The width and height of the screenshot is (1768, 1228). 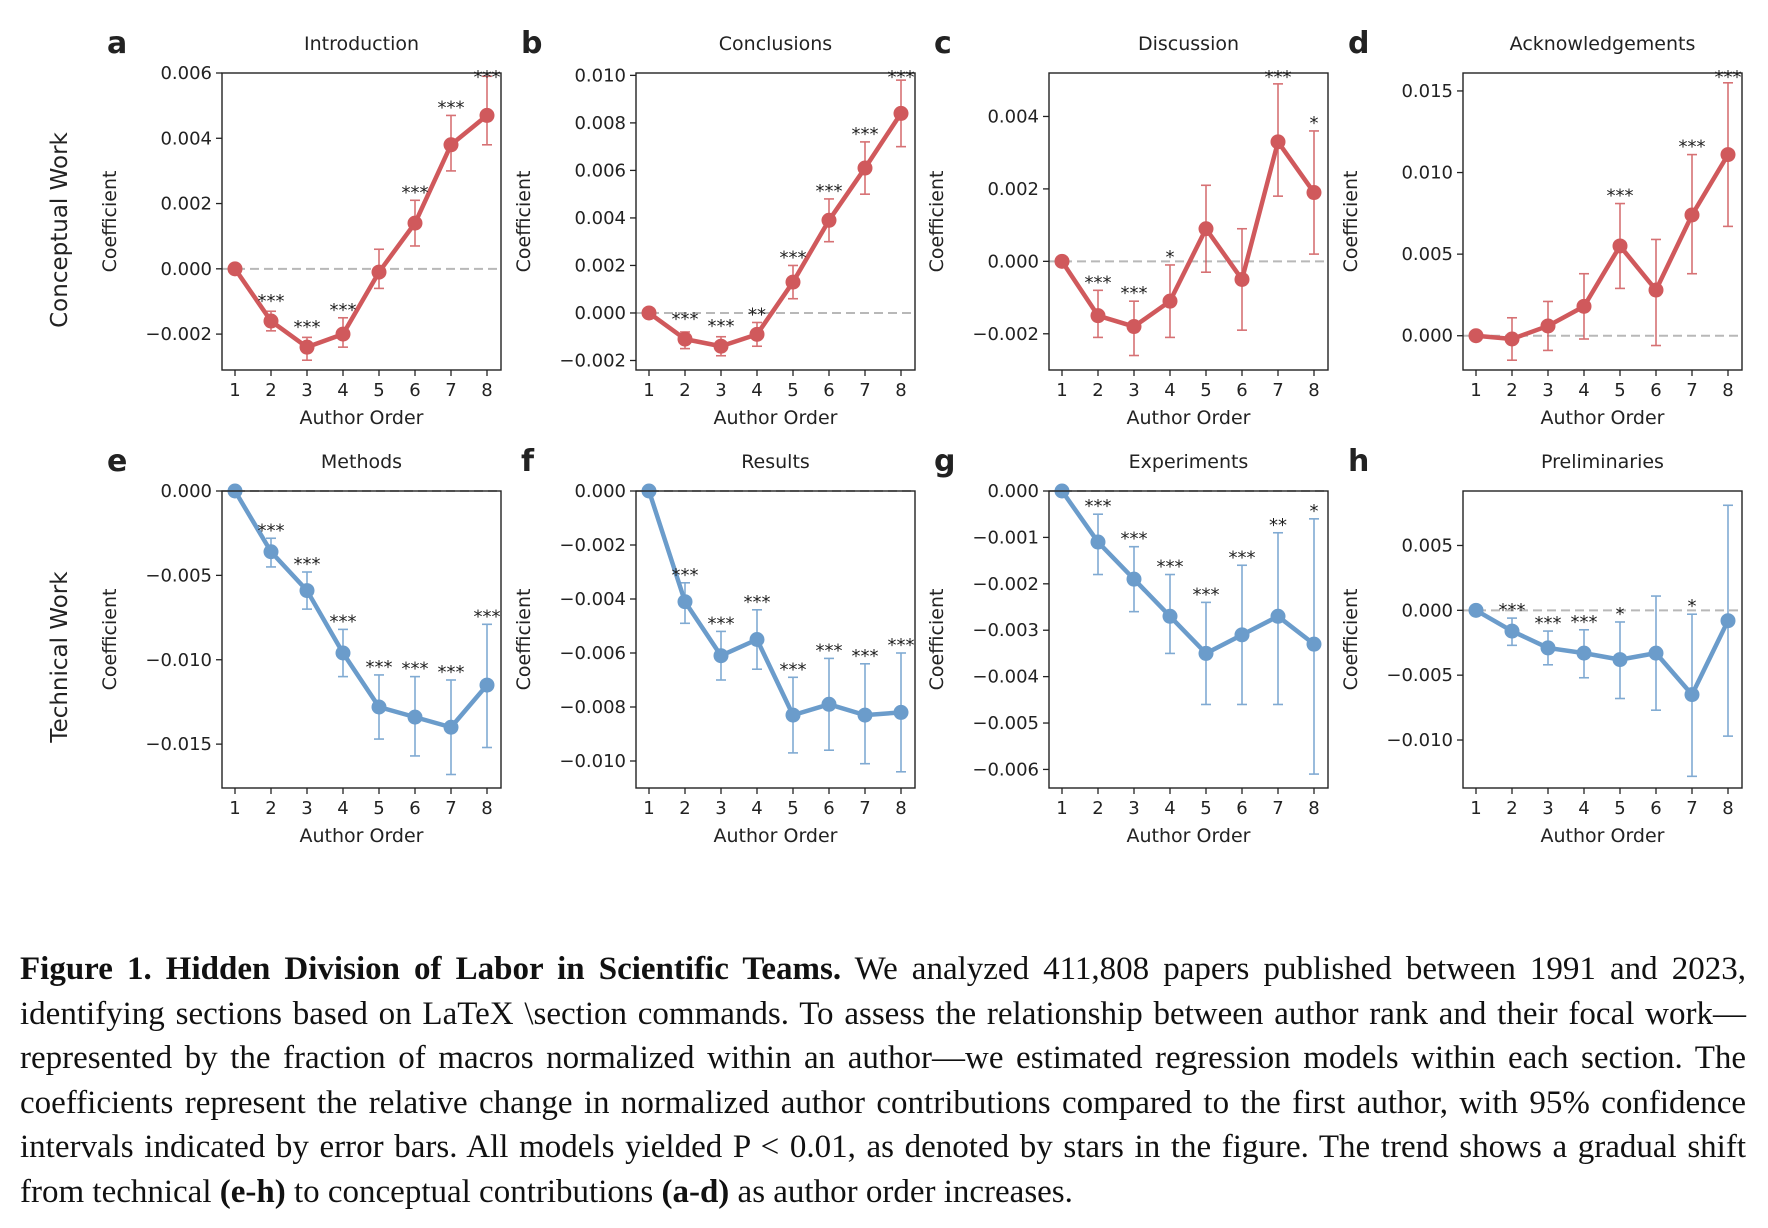 I want to click on y-tick-label: −0.002, so click(x=592, y=360).